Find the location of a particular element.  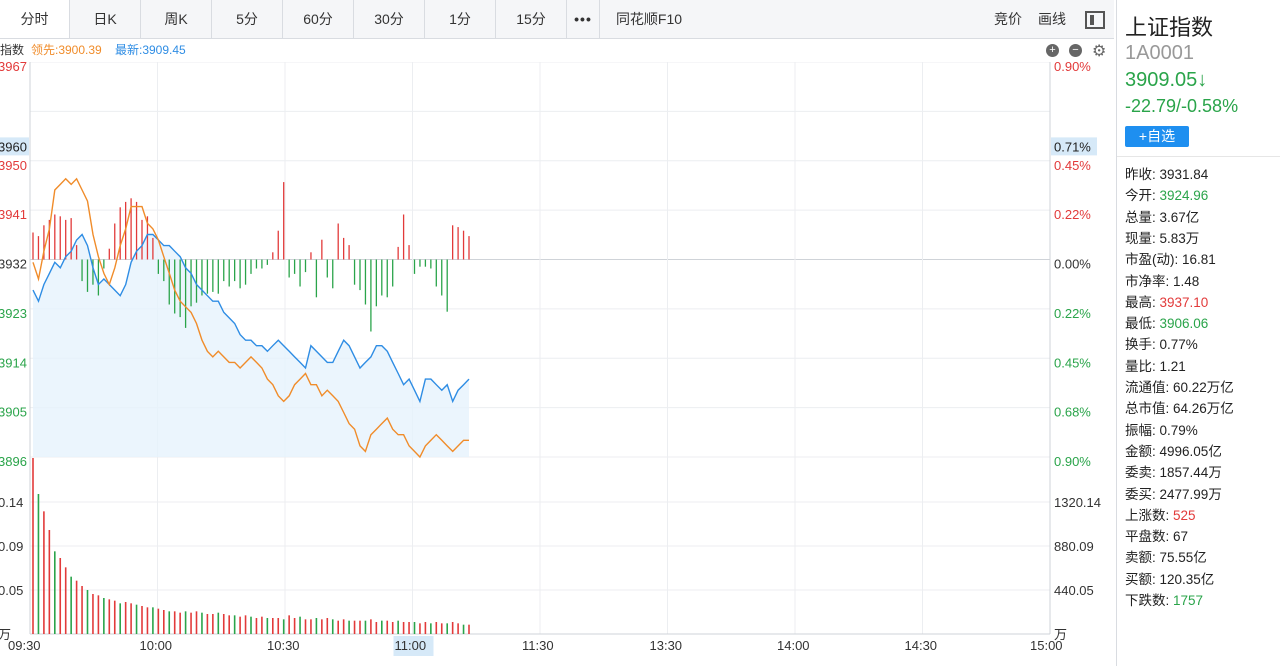

tab-intraday: 分时 is located at coordinates (35, 19).